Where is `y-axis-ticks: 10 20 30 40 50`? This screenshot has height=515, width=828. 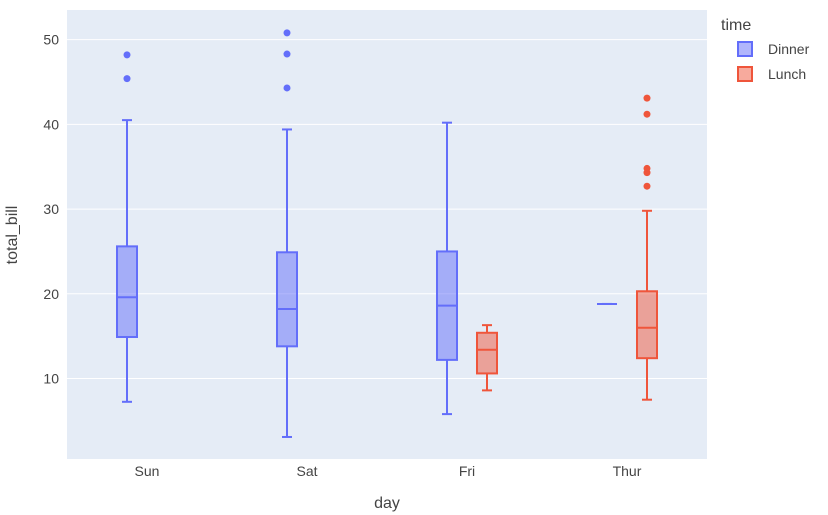 y-axis-ticks: 10 20 30 40 50 is located at coordinates (51, 209).